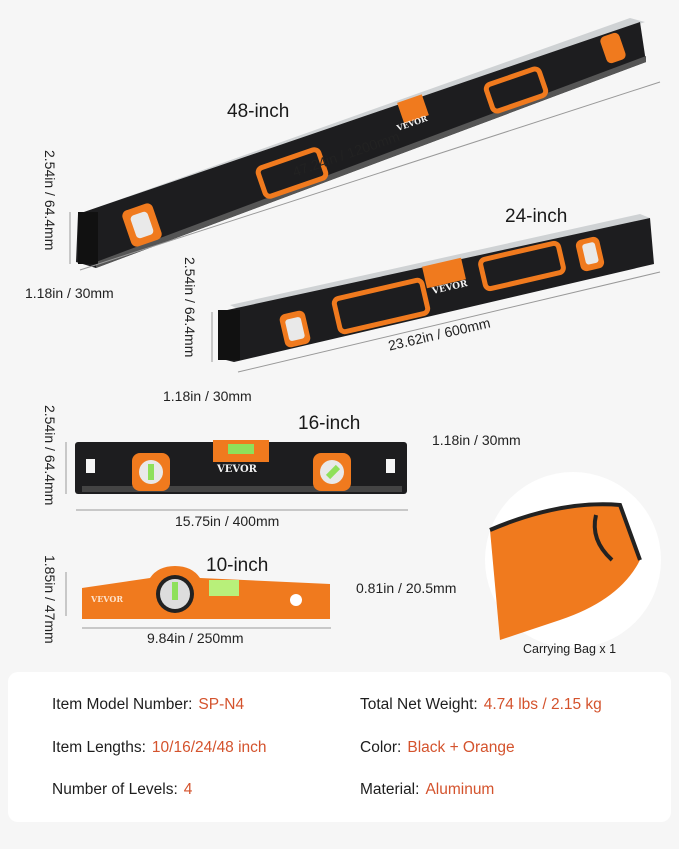  I want to click on depth-label: 0.81in / 20.5mm, so click(406, 588).